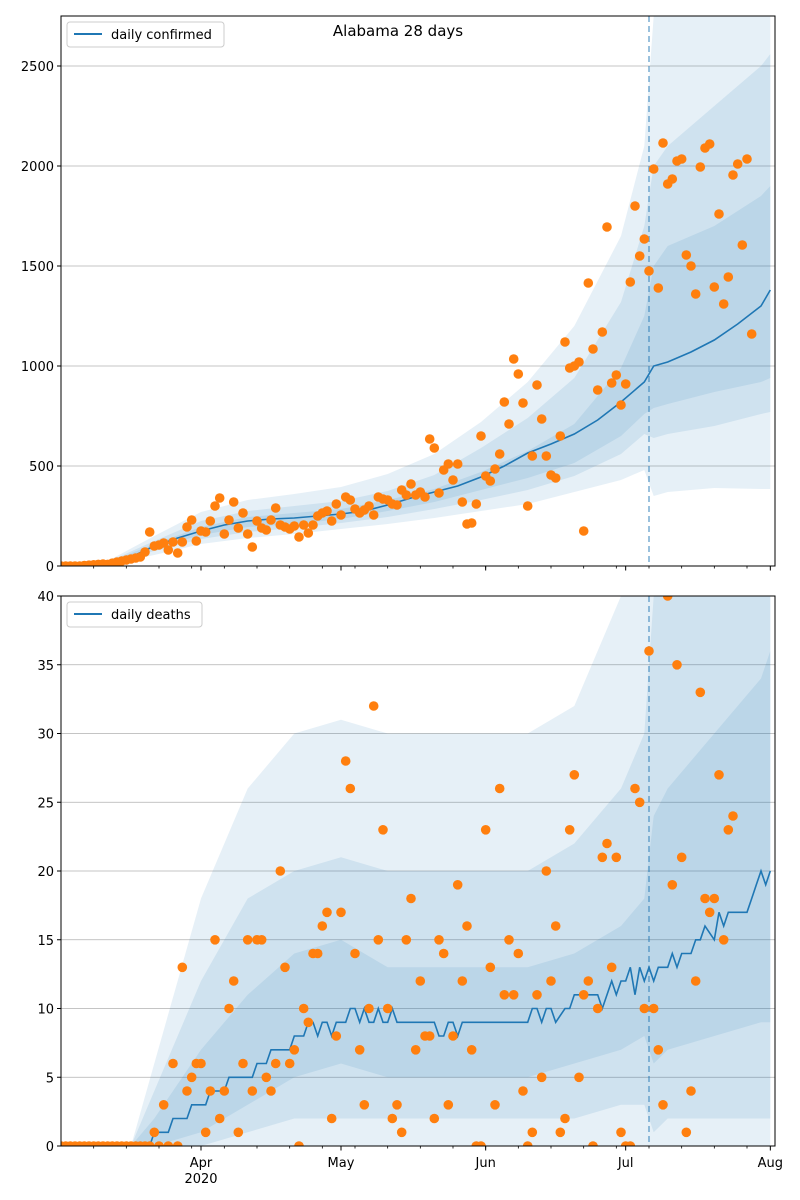  Describe the element at coordinates (145, 34) in the screenshot. I see `confirmed-legend-box` at that location.